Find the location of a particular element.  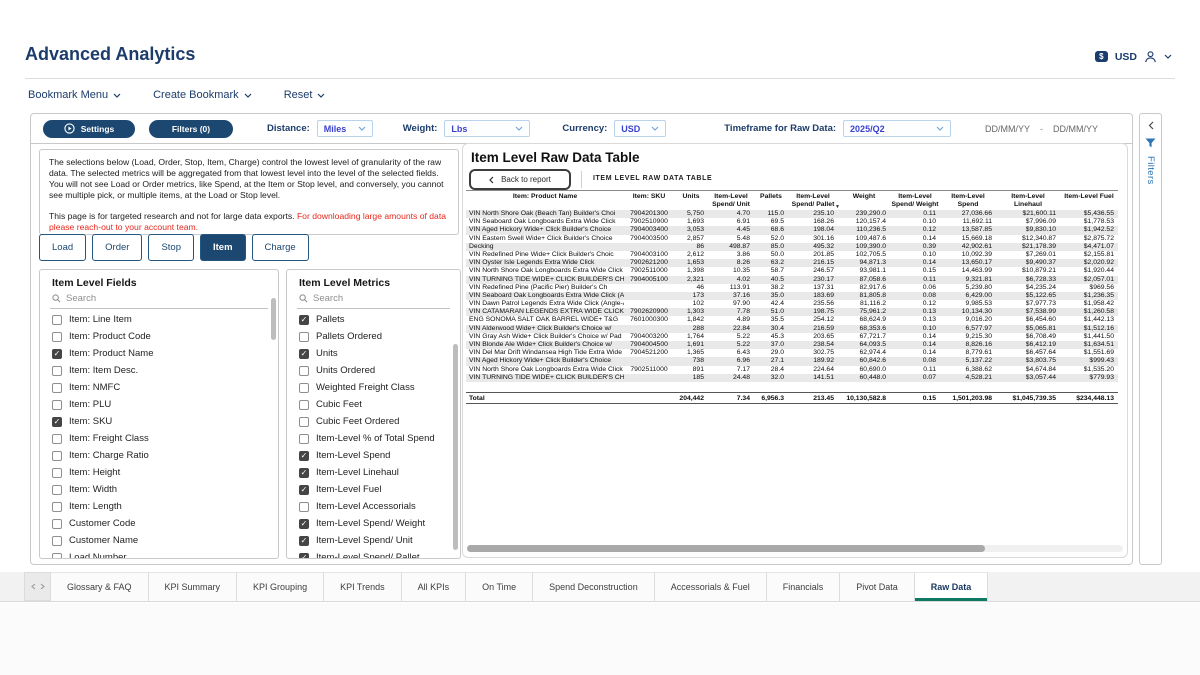

header-currency-label: USD is located at coordinates (1125, 56).